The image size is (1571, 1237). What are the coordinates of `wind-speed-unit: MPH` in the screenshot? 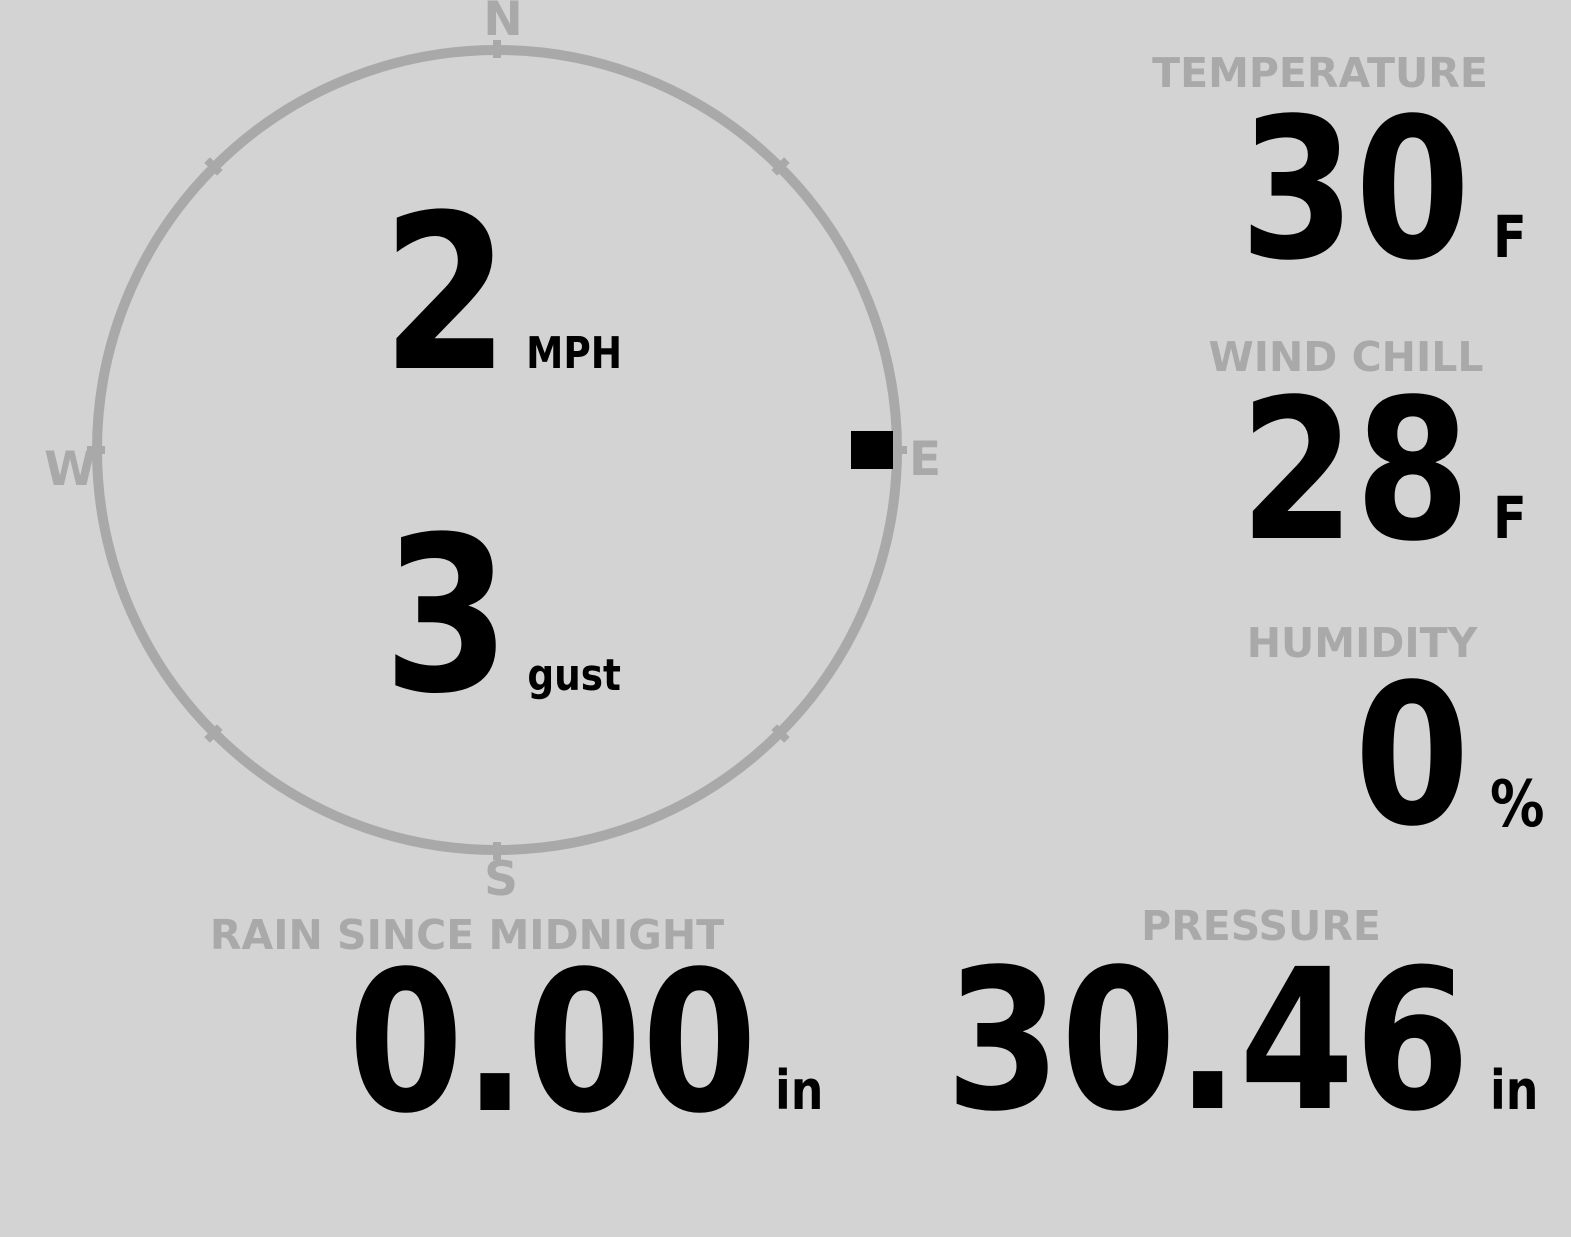 It's located at (574, 353).